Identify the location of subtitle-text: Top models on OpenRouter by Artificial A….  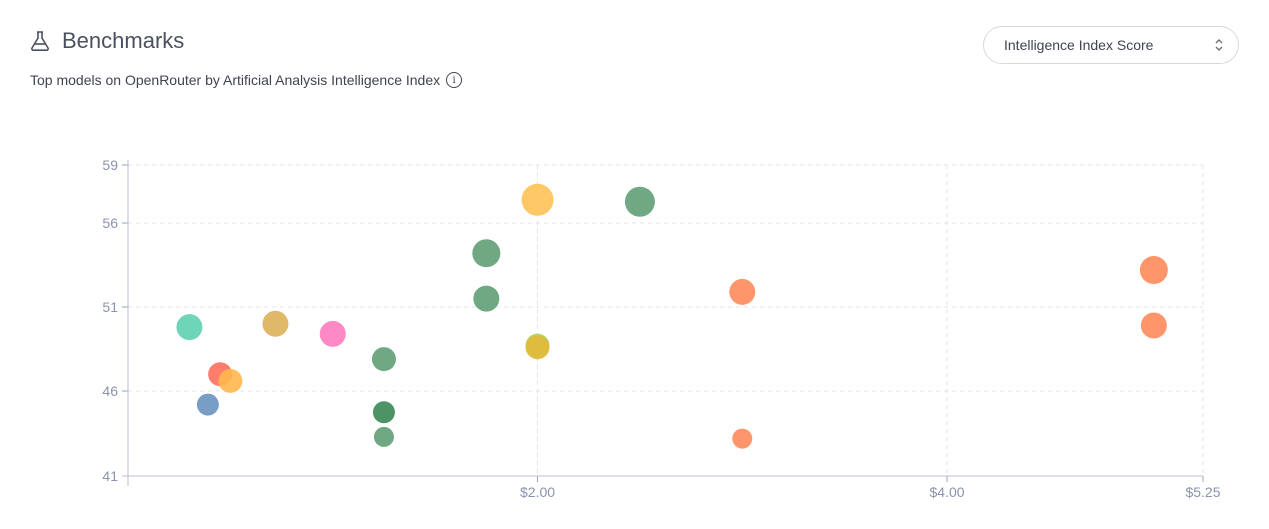
(235, 80).